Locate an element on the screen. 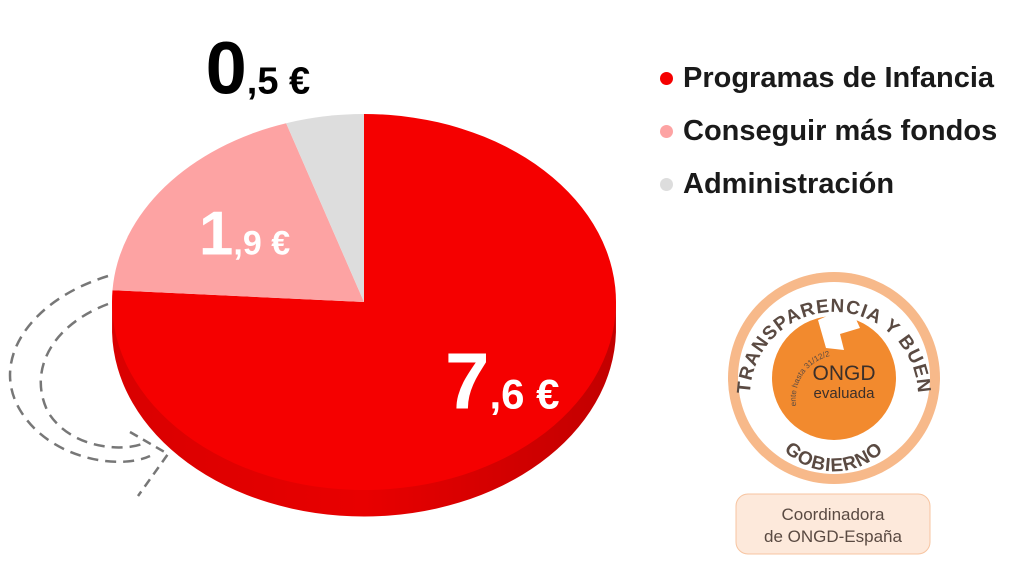  rotation-arrow-icon is located at coordinates (89, 385).